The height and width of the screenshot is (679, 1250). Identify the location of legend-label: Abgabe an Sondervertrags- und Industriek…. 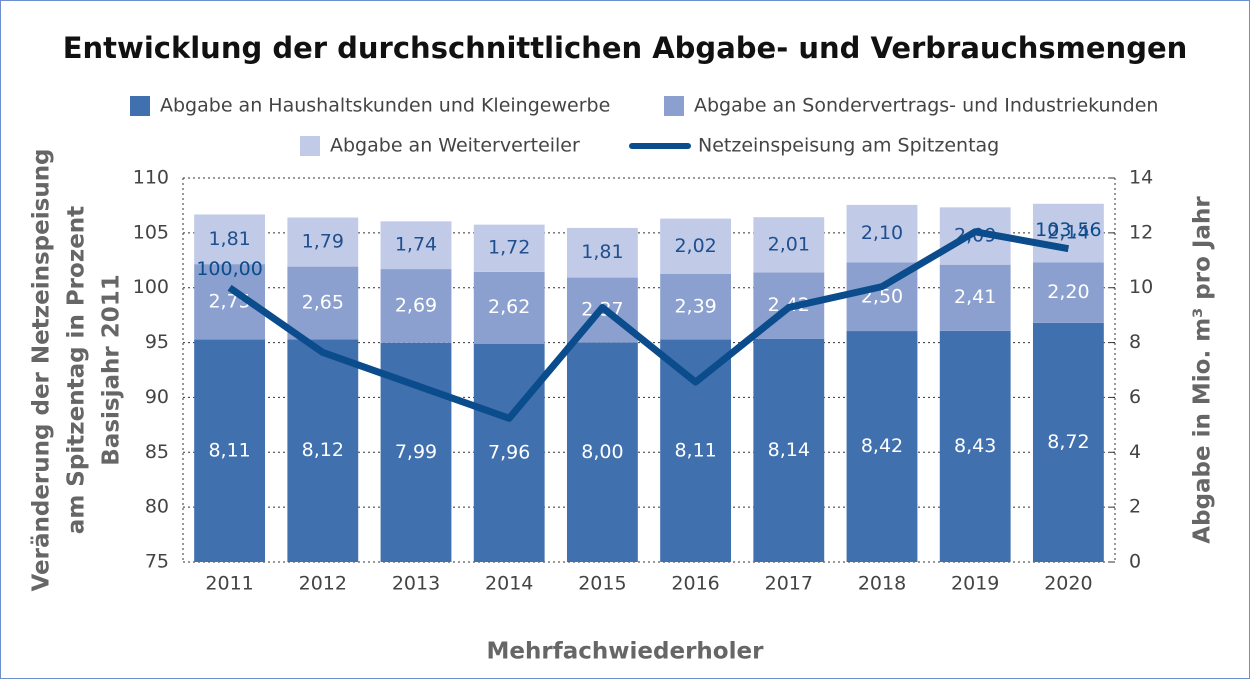
(926, 106).